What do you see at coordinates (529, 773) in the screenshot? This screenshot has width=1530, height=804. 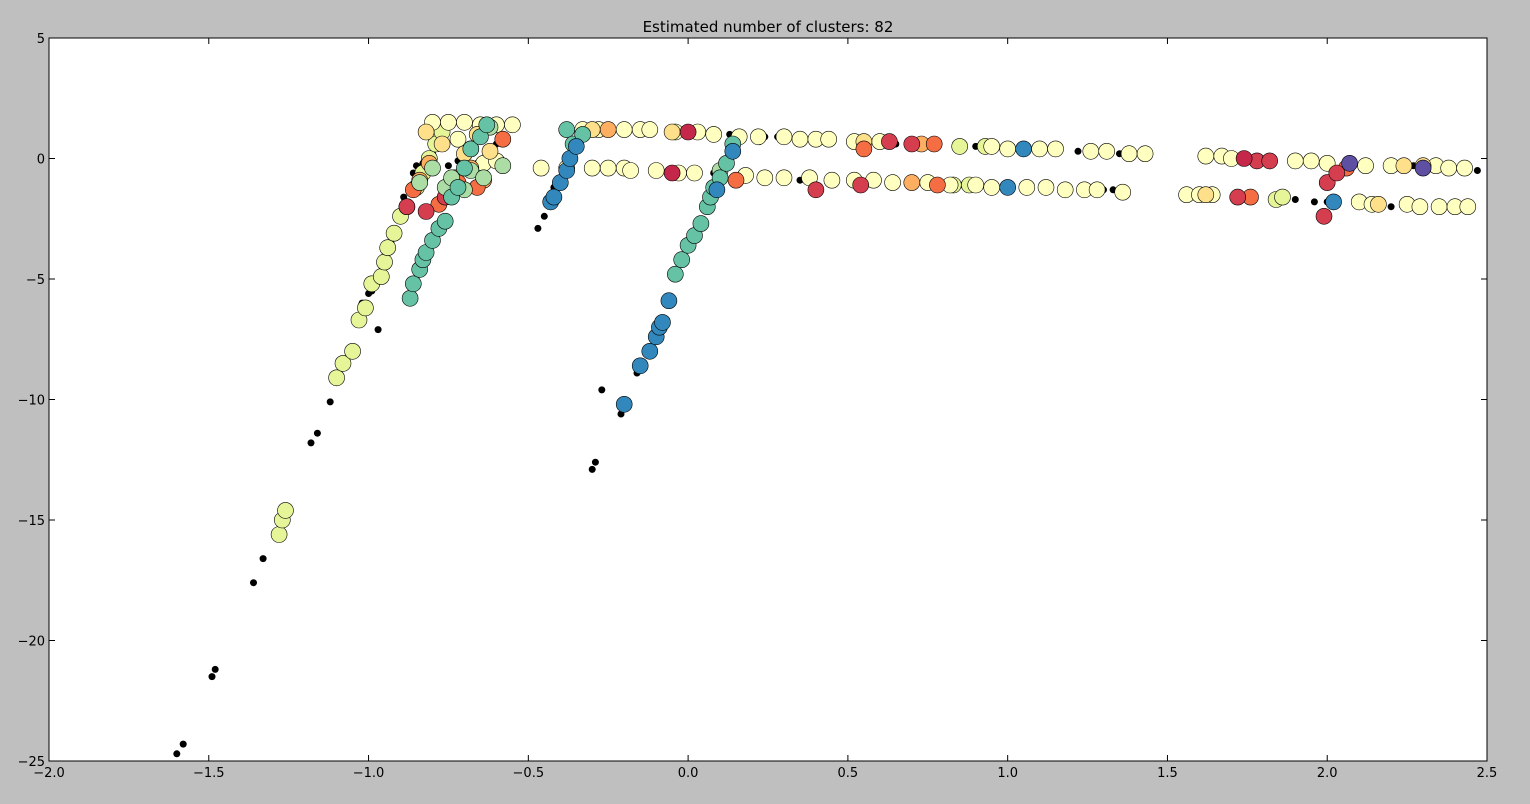 I see `x-tick-label-3: −0.5` at bounding box center [529, 773].